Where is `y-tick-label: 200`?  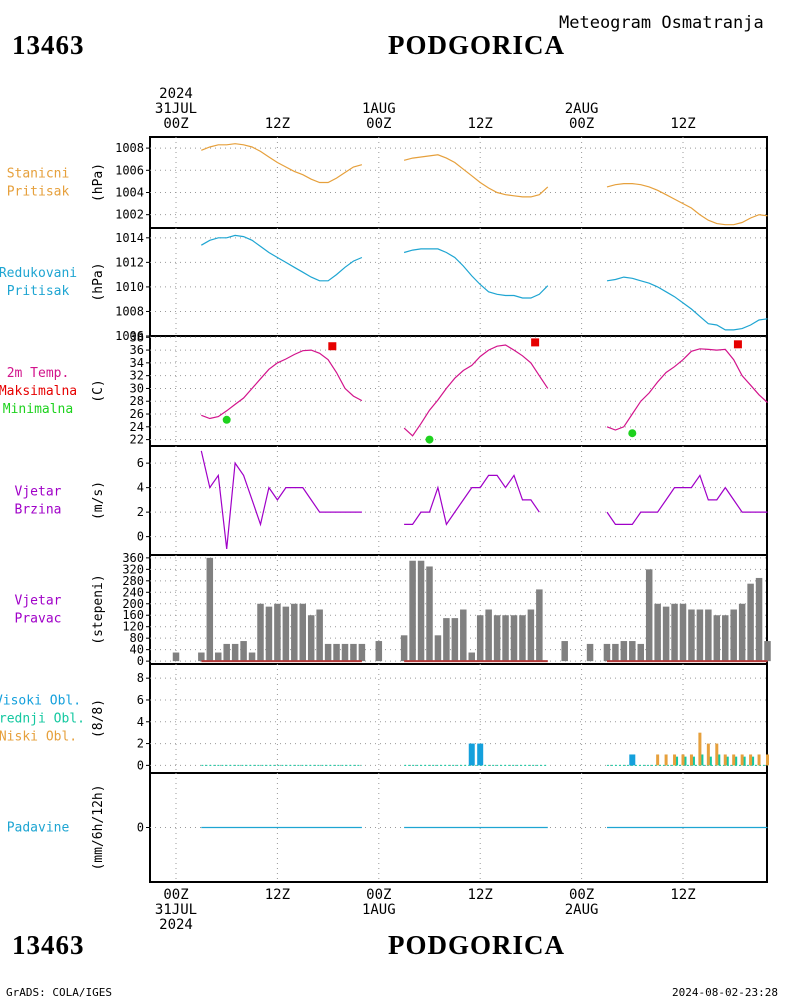
y-tick-label: 200 is located at coordinates (133, 604).